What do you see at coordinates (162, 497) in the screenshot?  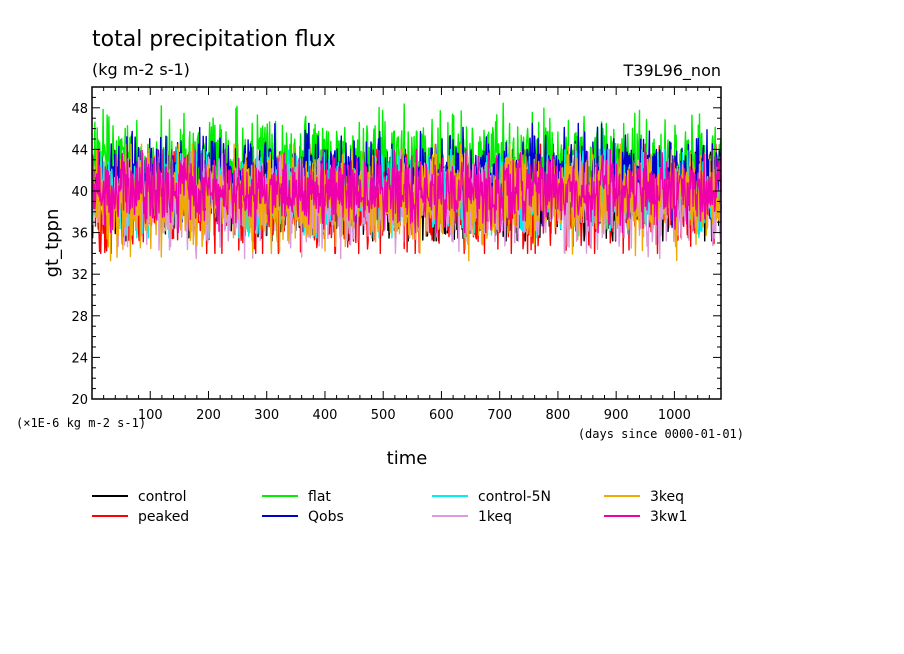 I see `legend-label-control: control` at bounding box center [162, 497].